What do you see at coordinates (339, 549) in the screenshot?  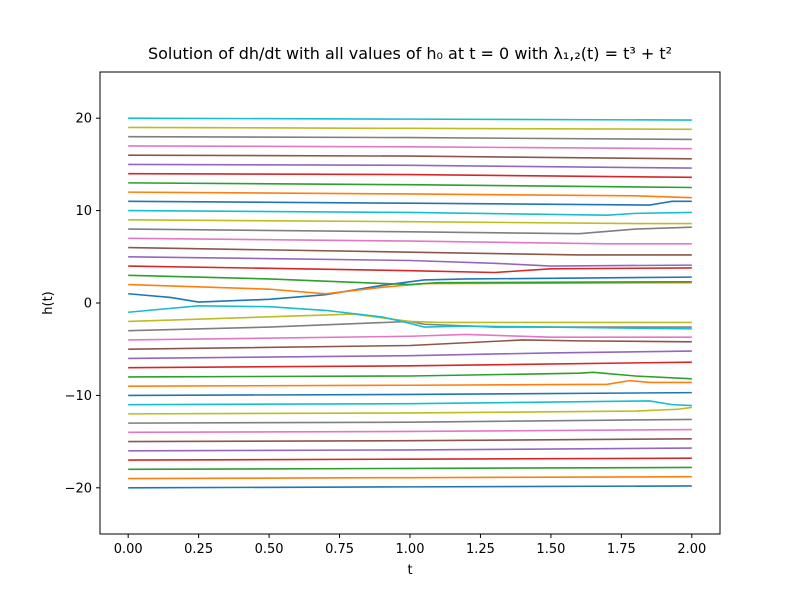 I see `x-tick-label: 0.75` at bounding box center [339, 549].